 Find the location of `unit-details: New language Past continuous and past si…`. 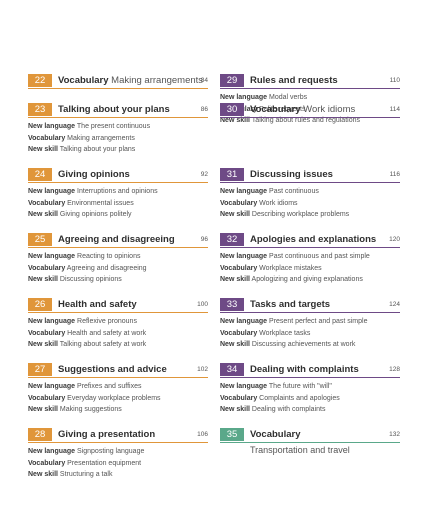

unit-details: New language Past continuous and past si… is located at coordinates (310, 268).